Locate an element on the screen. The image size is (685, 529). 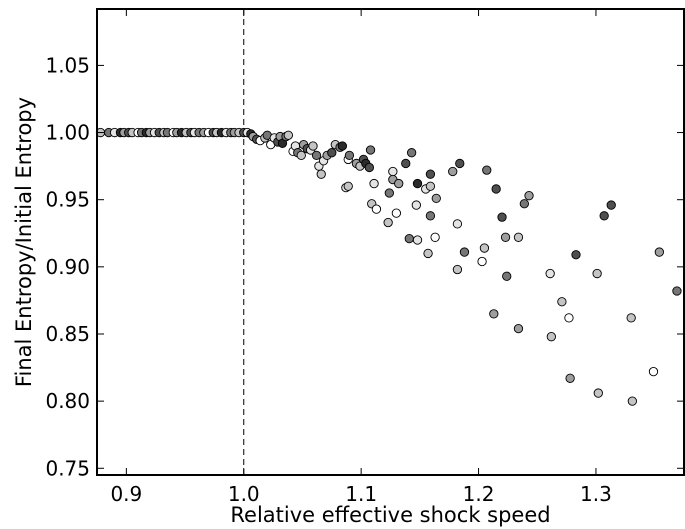
x-axis-label: Relative effective shock speed is located at coordinates (390, 515).